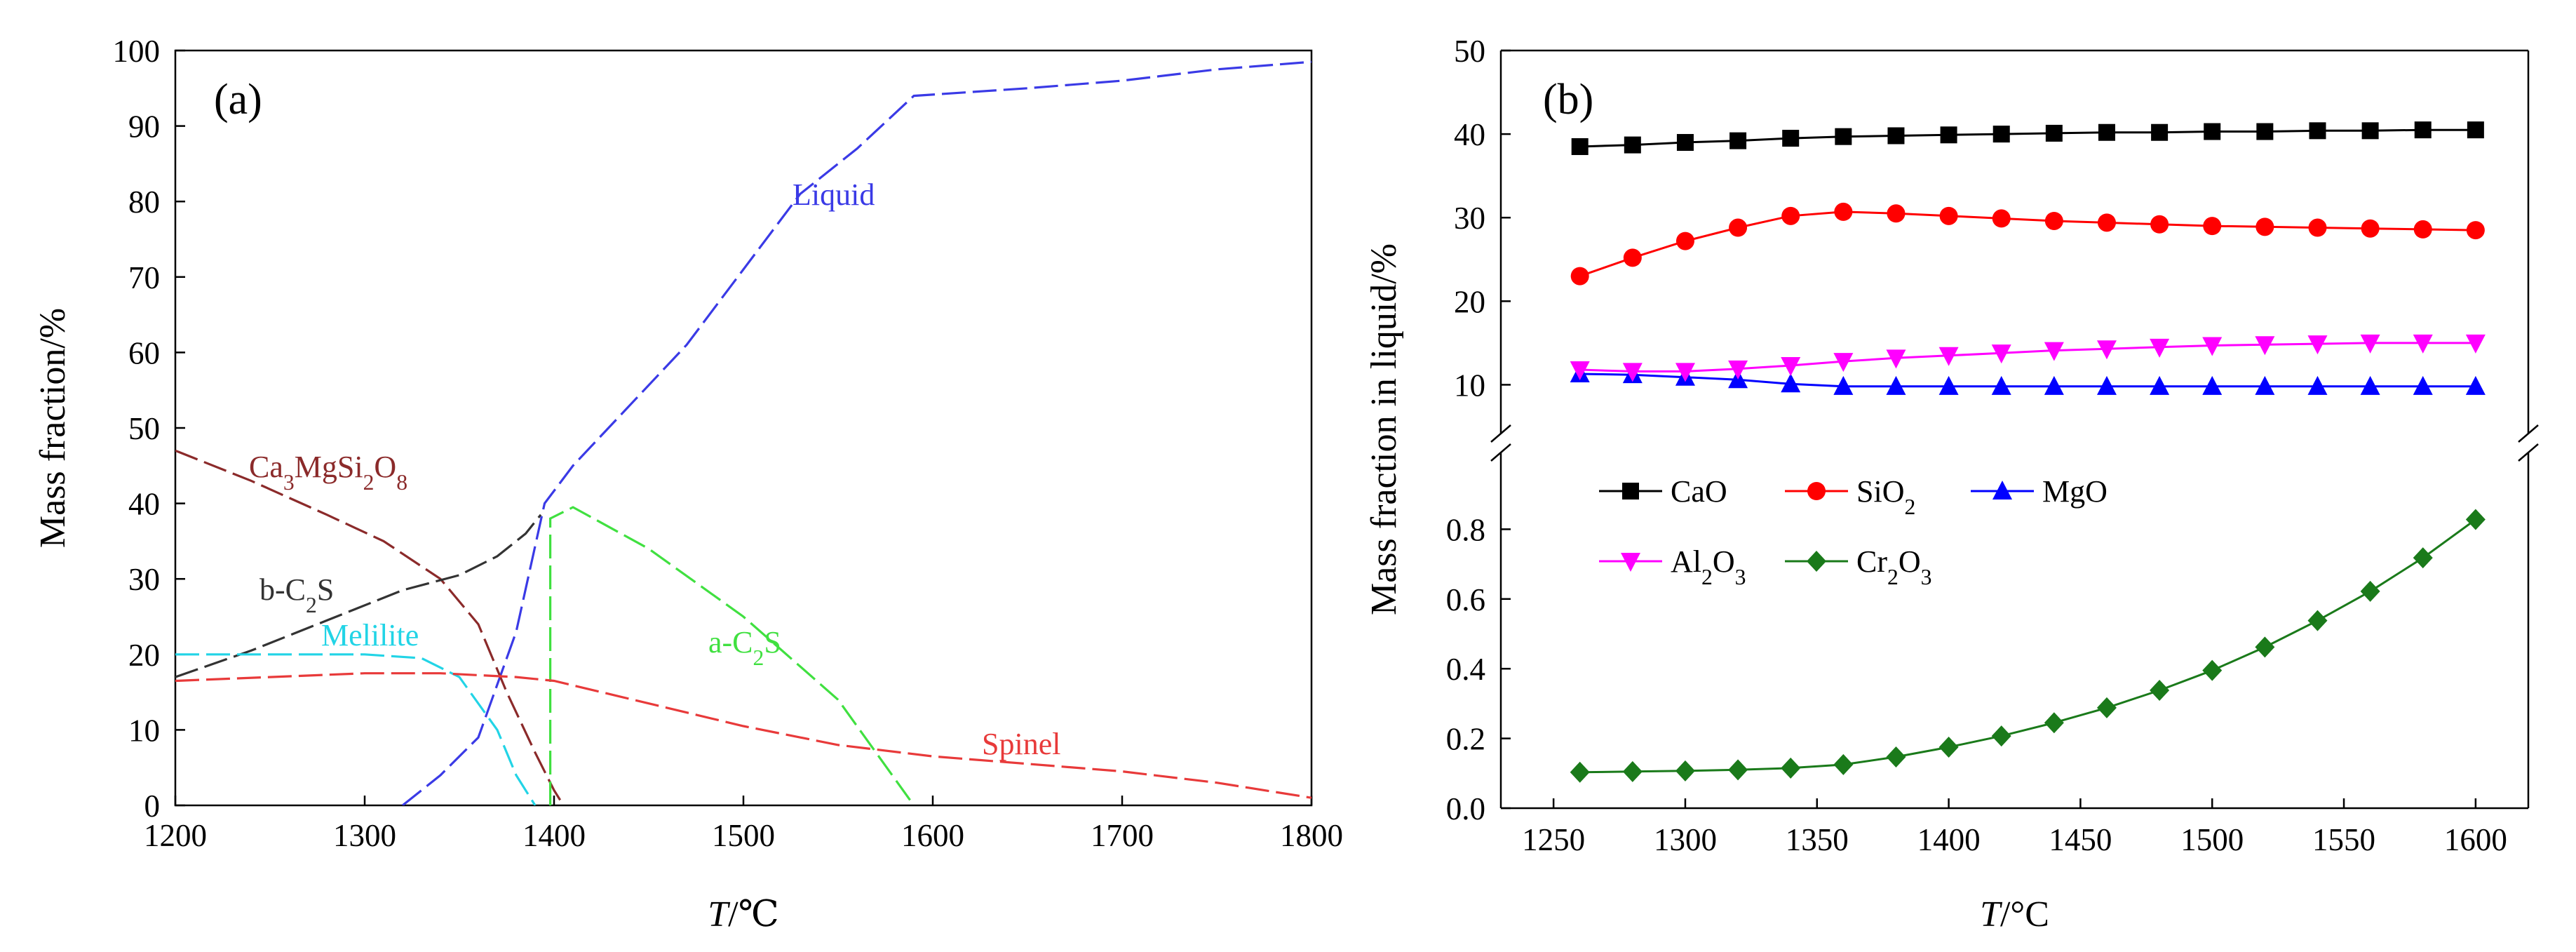  I want to click on label-part: O, so click(385, 467).